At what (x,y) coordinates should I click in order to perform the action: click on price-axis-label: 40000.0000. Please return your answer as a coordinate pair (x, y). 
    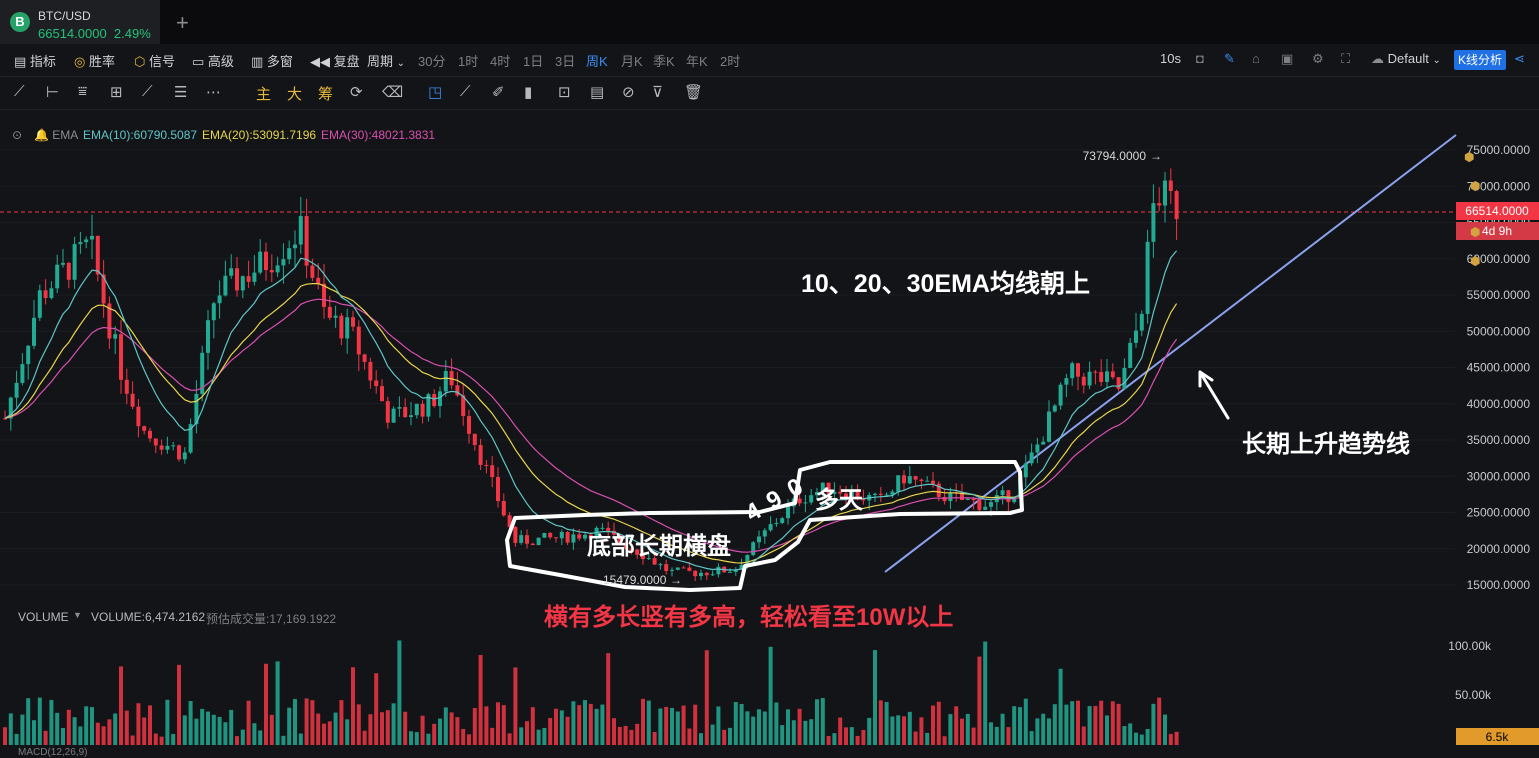
    Looking at the image, I should click on (1499, 404).